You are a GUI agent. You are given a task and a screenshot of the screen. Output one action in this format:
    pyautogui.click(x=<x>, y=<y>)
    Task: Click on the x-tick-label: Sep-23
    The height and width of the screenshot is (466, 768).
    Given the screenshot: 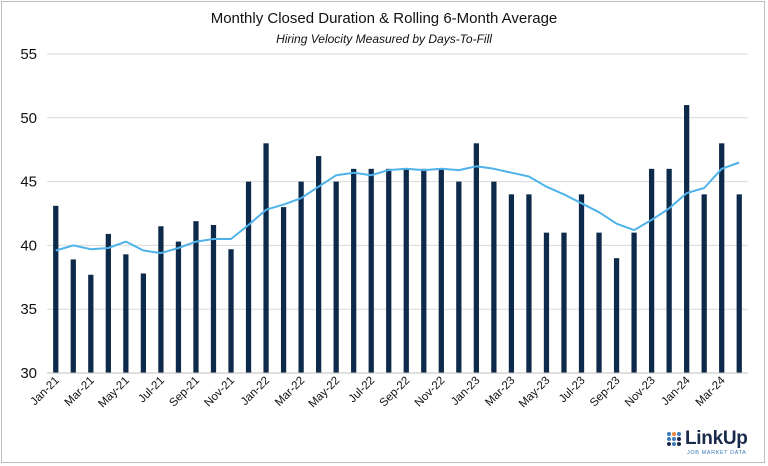 What is the action you would take?
    pyautogui.click(x=605, y=392)
    